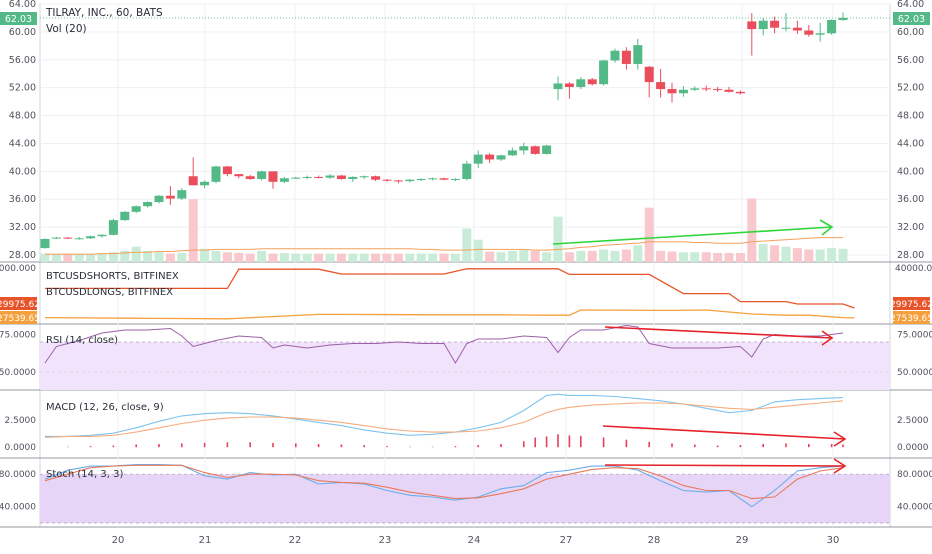 The width and height of the screenshot is (932, 554). Describe the element at coordinates (105, 407) in the screenshot. I see `macd-legend: MACD (12, 26, close, 9)` at that location.